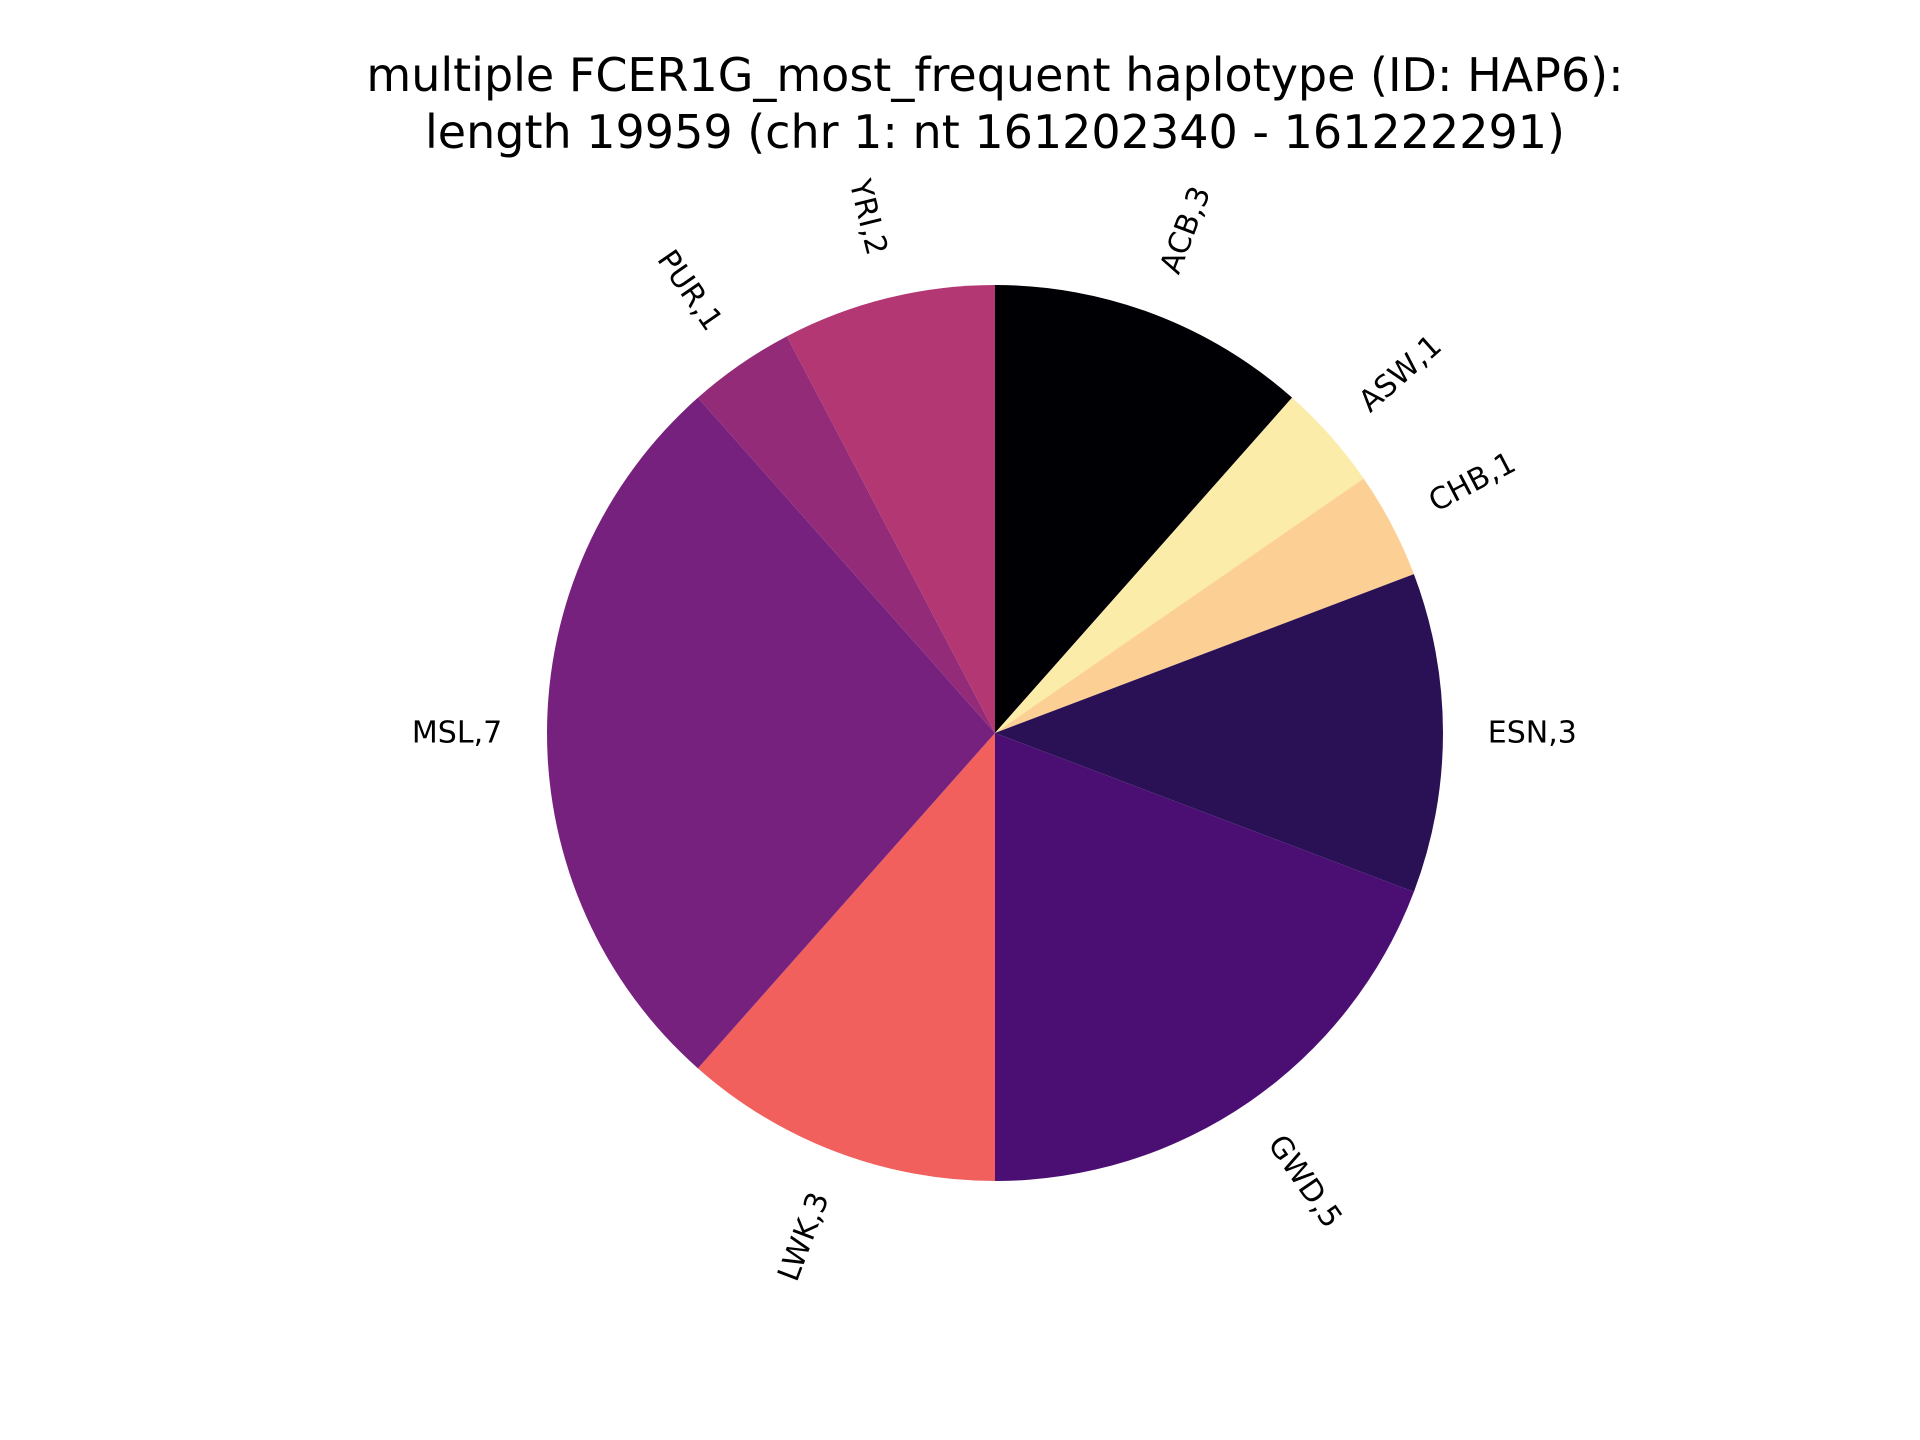 The image size is (1920, 1440). What do you see at coordinates (1532, 733) in the screenshot?
I see `slice-label-esn: ESN,3` at bounding box center [1532, 733].